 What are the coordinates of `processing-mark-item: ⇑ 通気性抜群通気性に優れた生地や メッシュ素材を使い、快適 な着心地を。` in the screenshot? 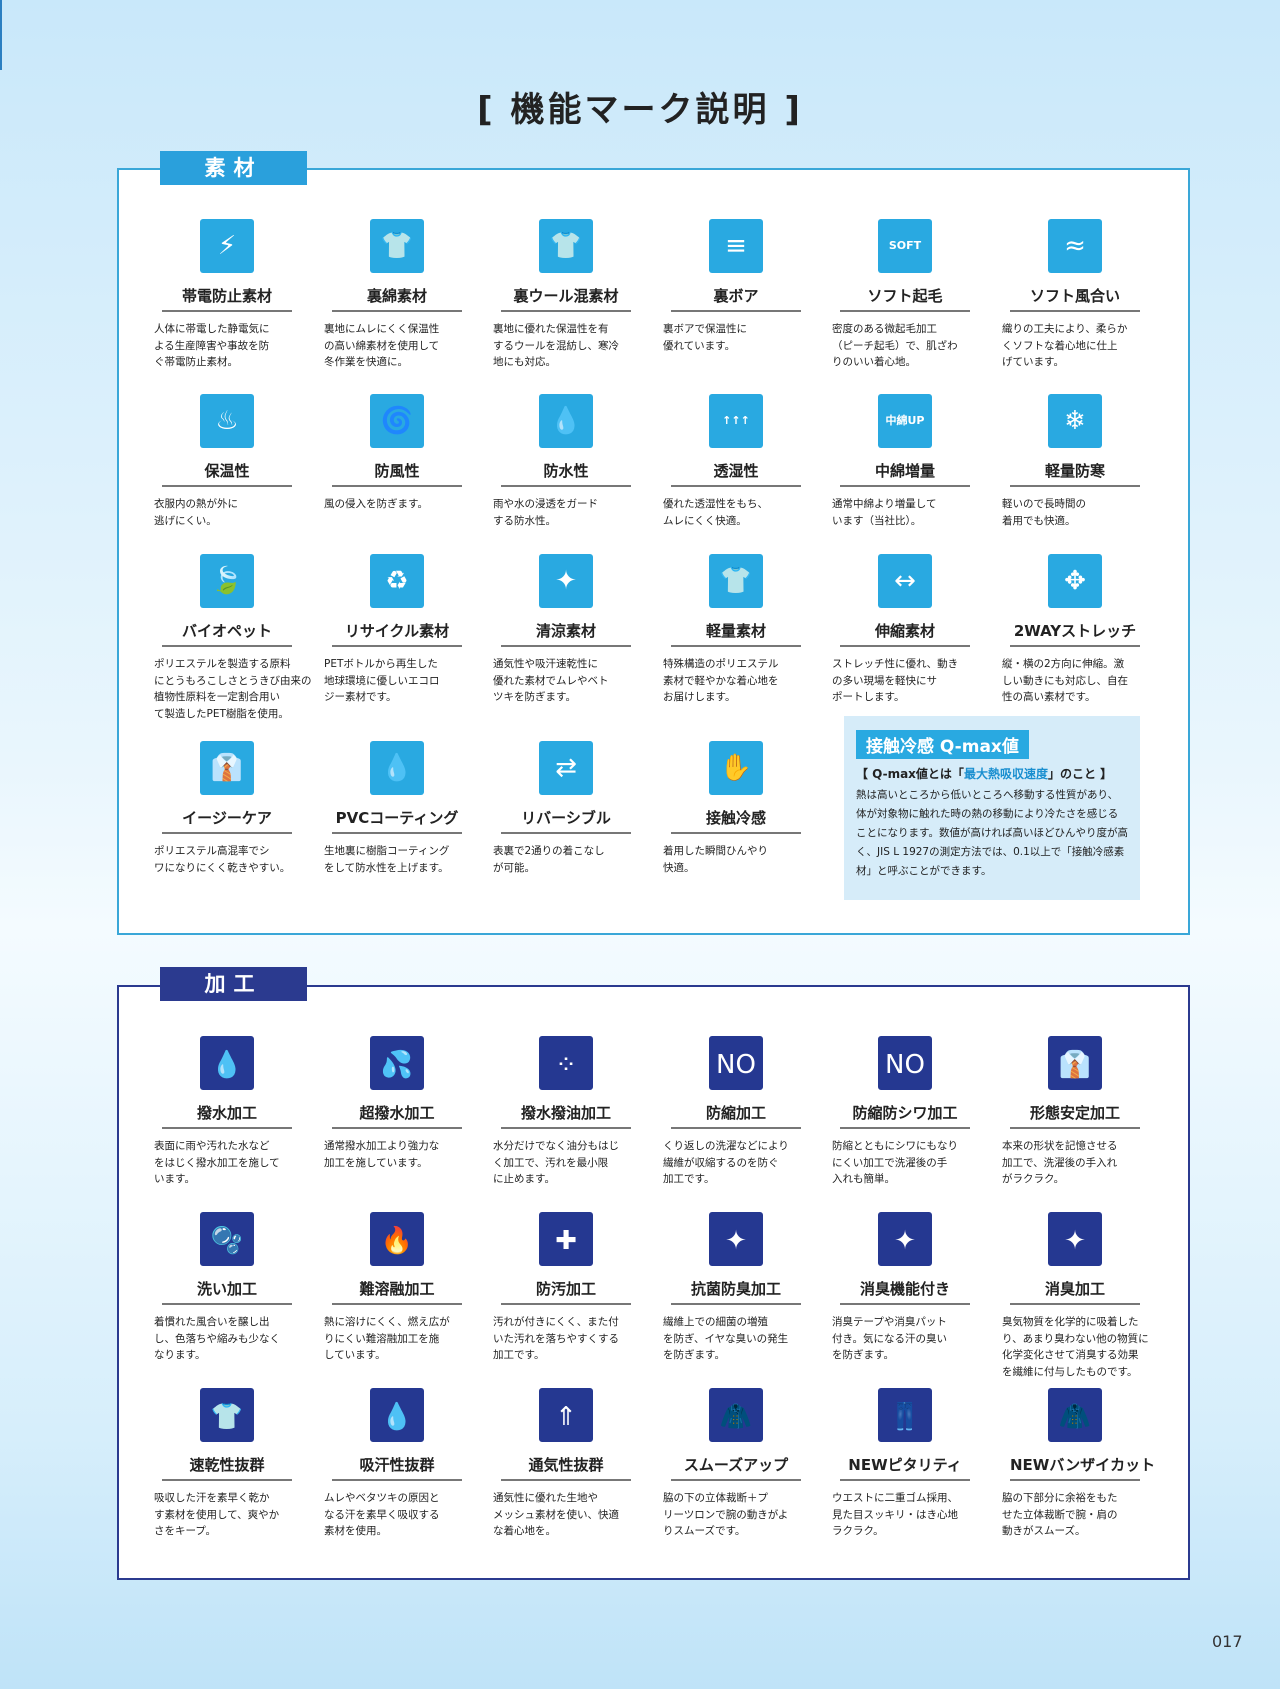 It's located at (566, 1464).